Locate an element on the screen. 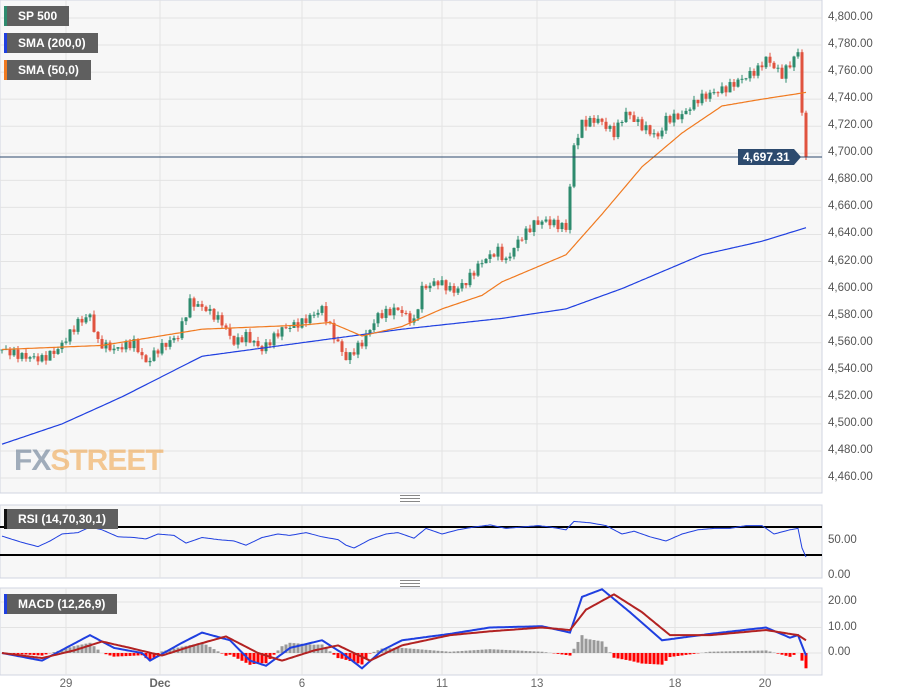 The image size is (898, 697). price-tick-label: 4,720.00 is located at coordinates (850, 125).